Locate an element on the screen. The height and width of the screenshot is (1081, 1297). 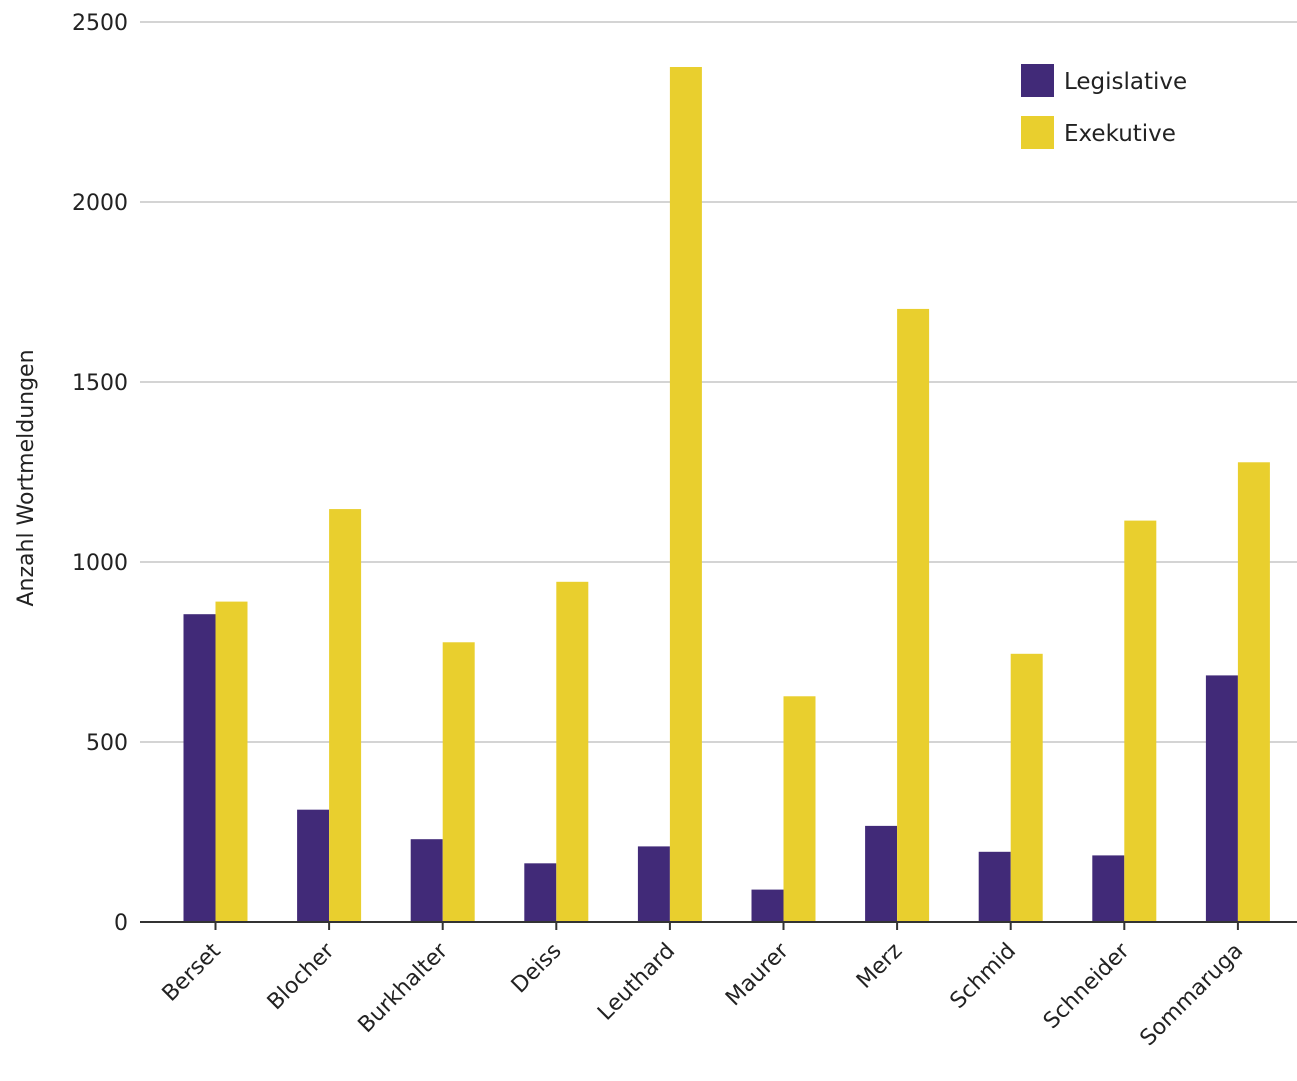
bar-exekutive-schmid is located at coordinates (1026, 787).